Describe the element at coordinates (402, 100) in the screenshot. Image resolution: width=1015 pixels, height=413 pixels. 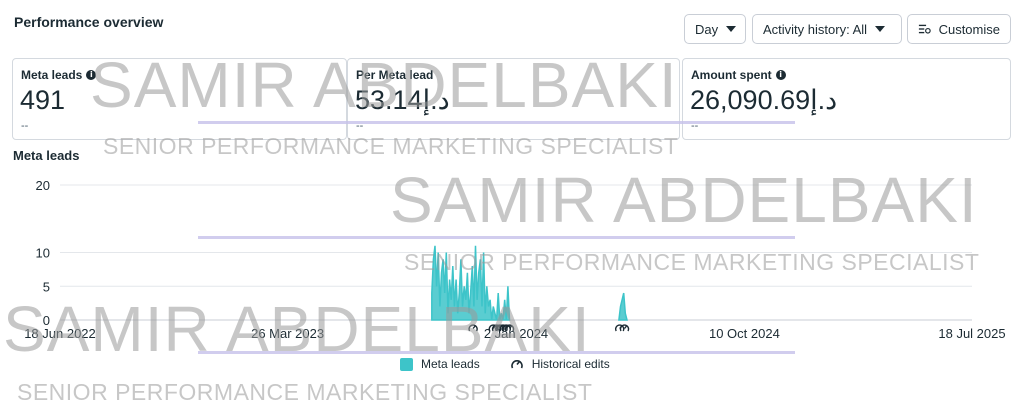
I see `metric-value: 53.14د.إ` at that location.